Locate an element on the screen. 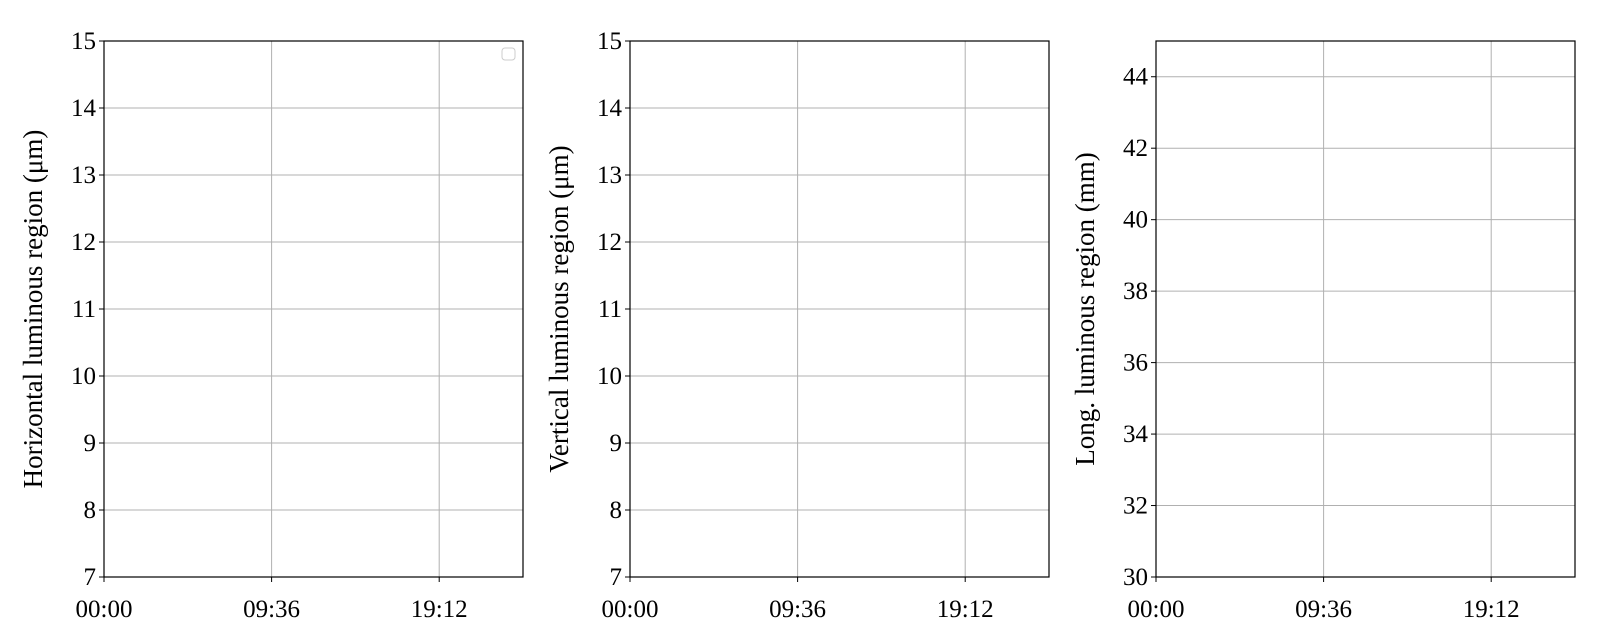  y-tick-label: 32 is located at coordinates (1135, 506).